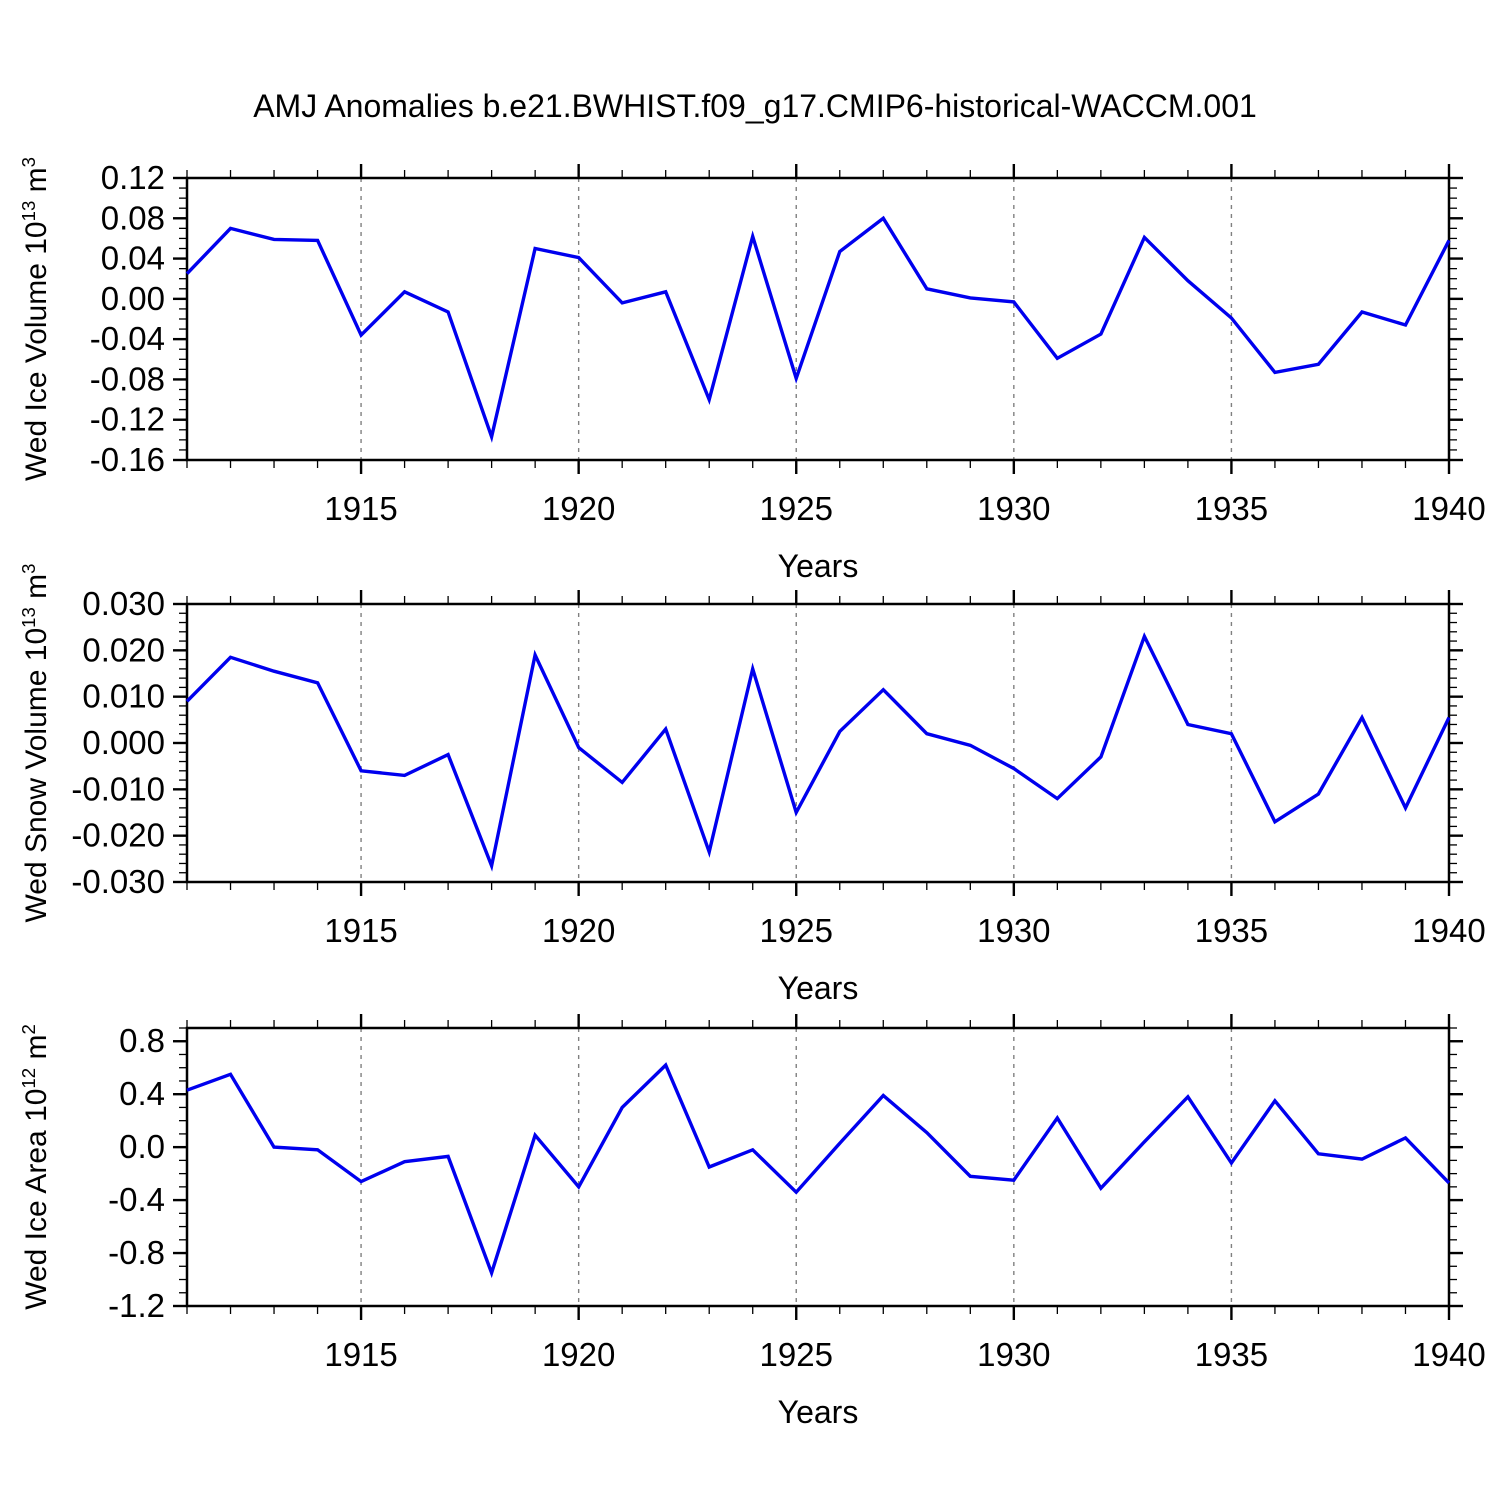 The width and height of the screenshot is (1500, 1500). I want to click on y-tick-label: 0.08, so click(133, 217).